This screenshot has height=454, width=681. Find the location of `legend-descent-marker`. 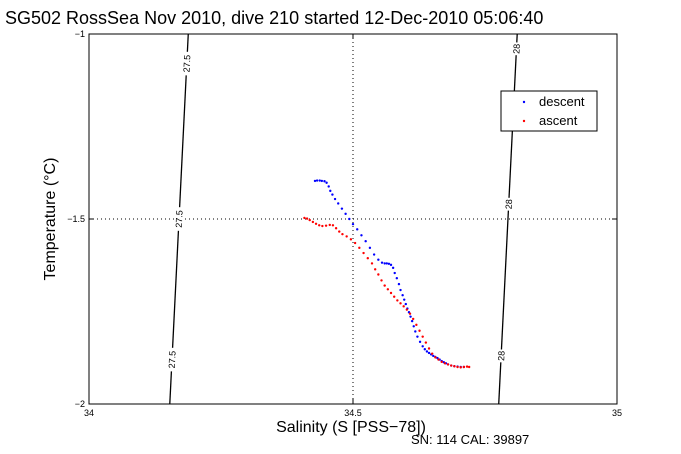

legend-descent-marker is located at coordinates (524, 102).